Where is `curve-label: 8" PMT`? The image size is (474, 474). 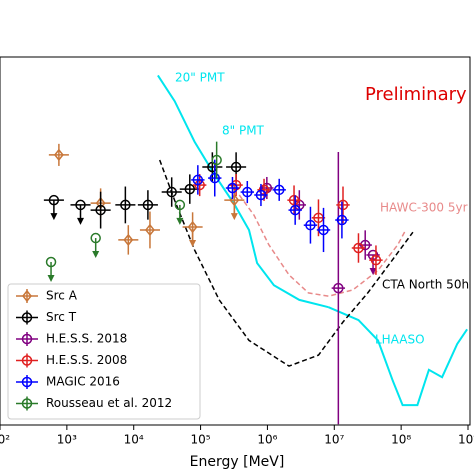
curve-label: 8" PMT is located at coordinates (243, 131).